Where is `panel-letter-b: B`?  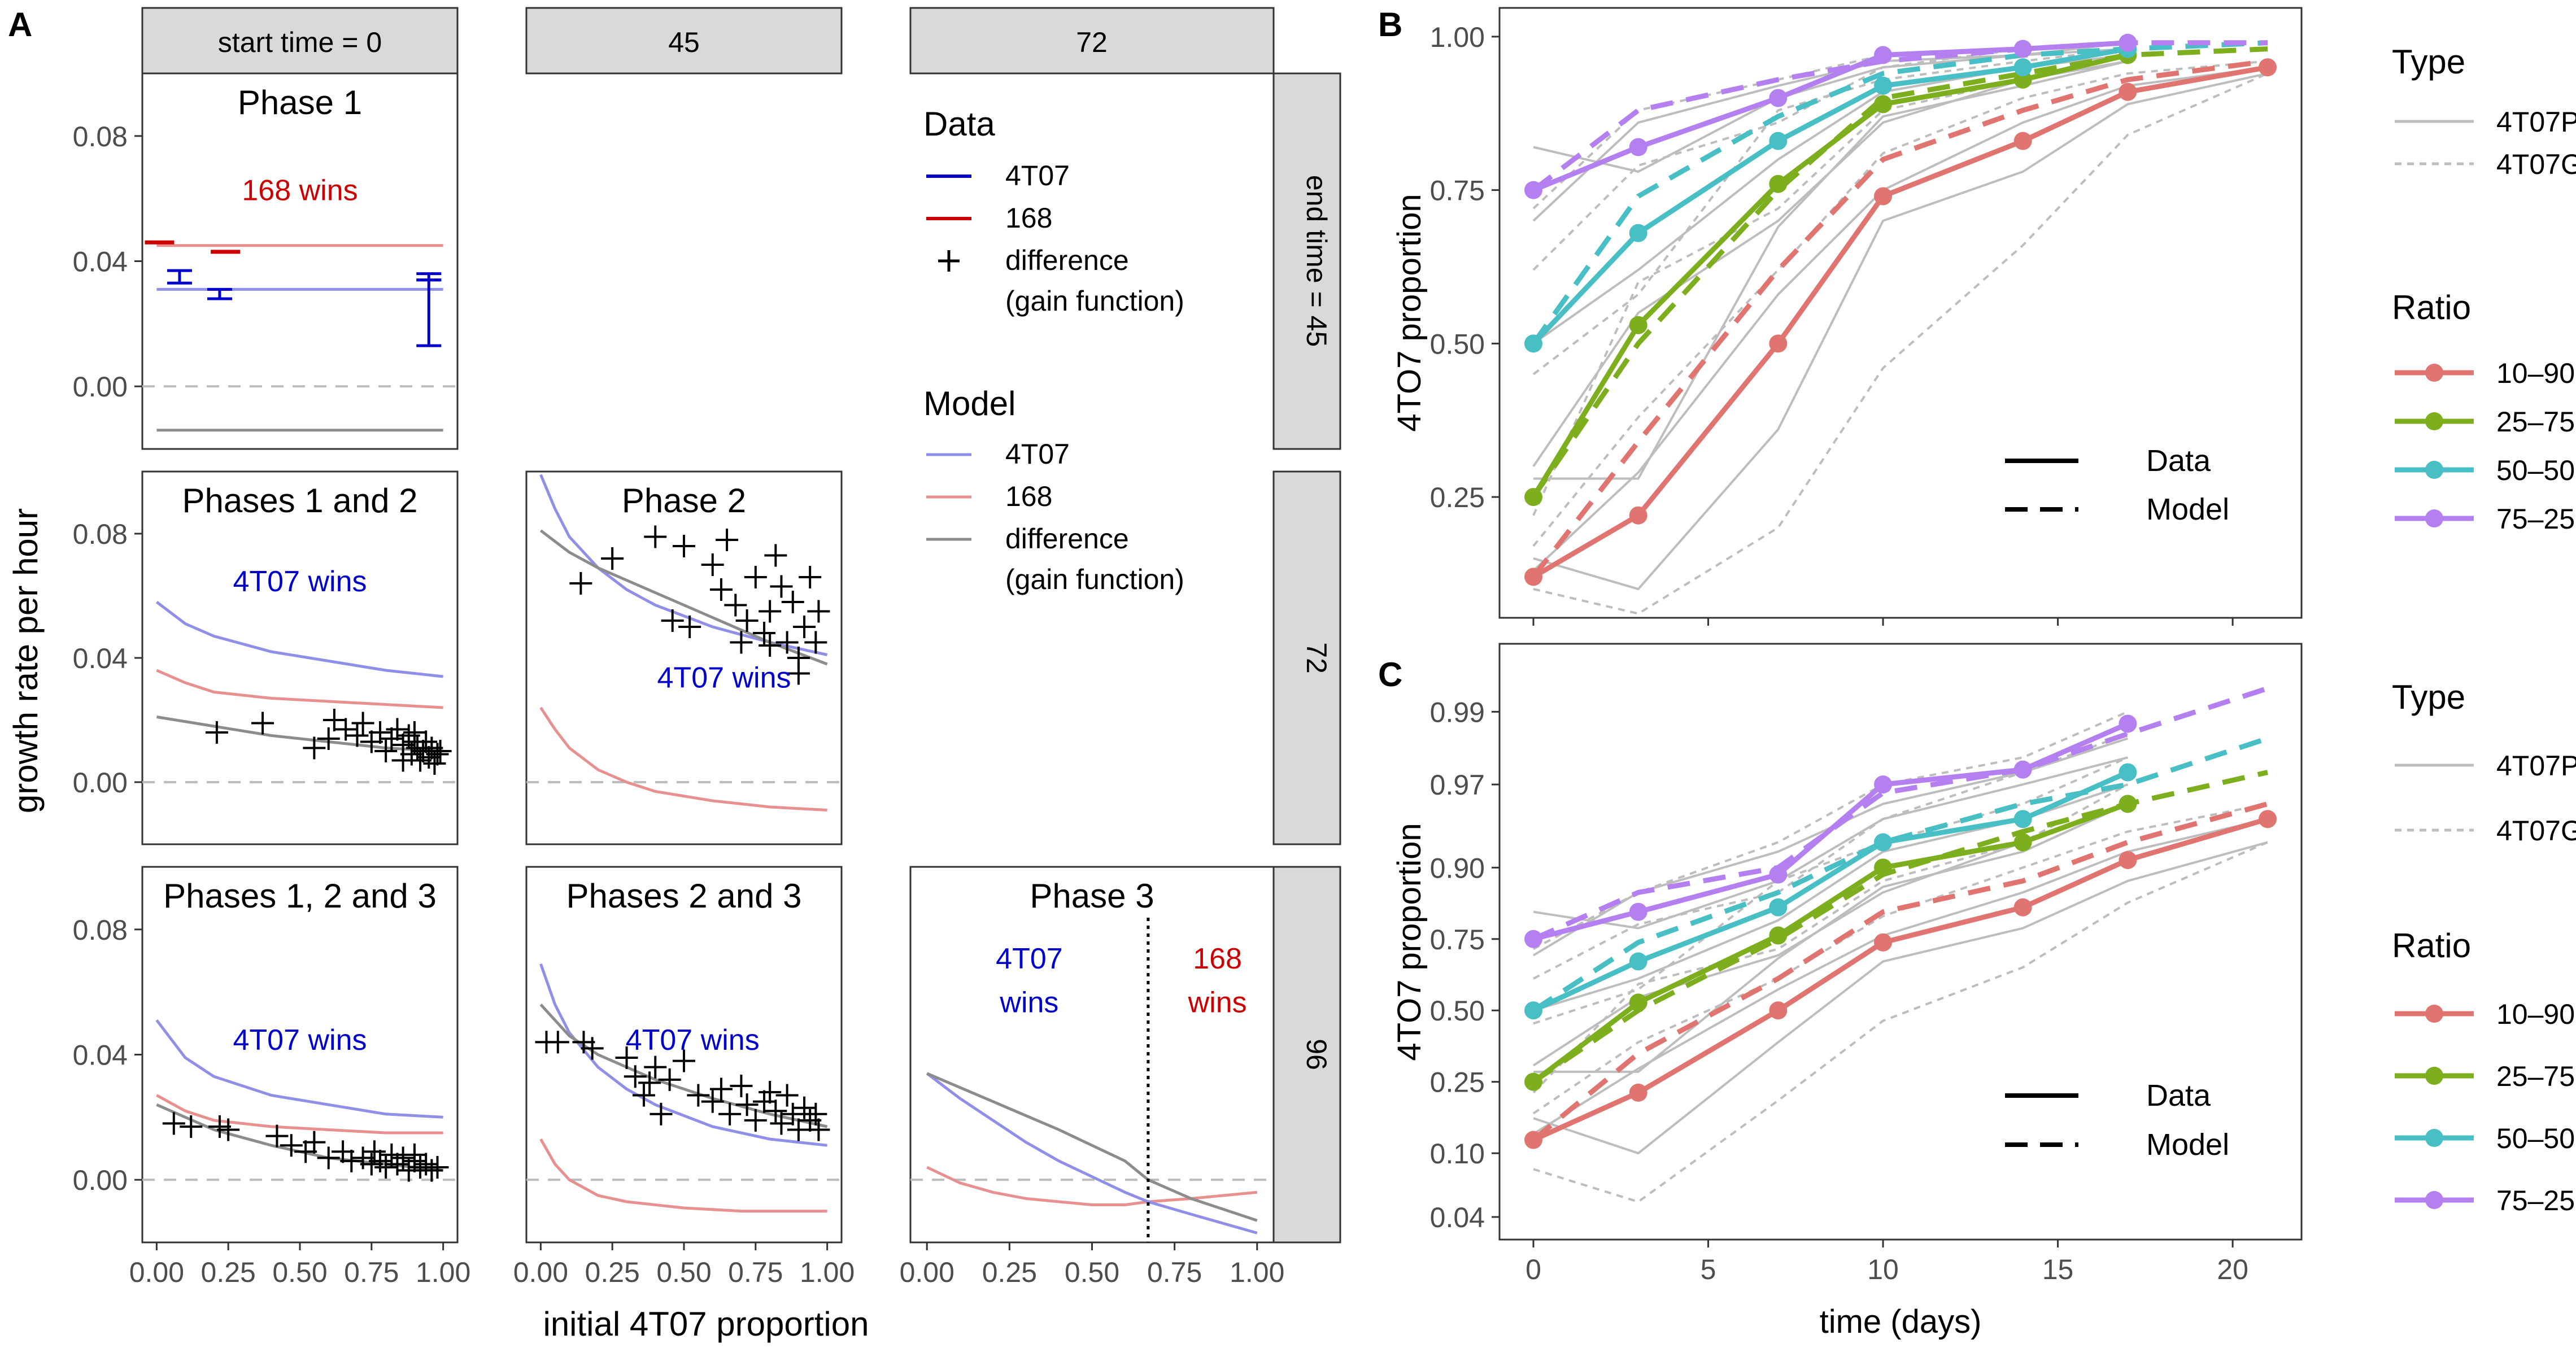
panel-letter-b: B is located at coordinates (1390, 24).